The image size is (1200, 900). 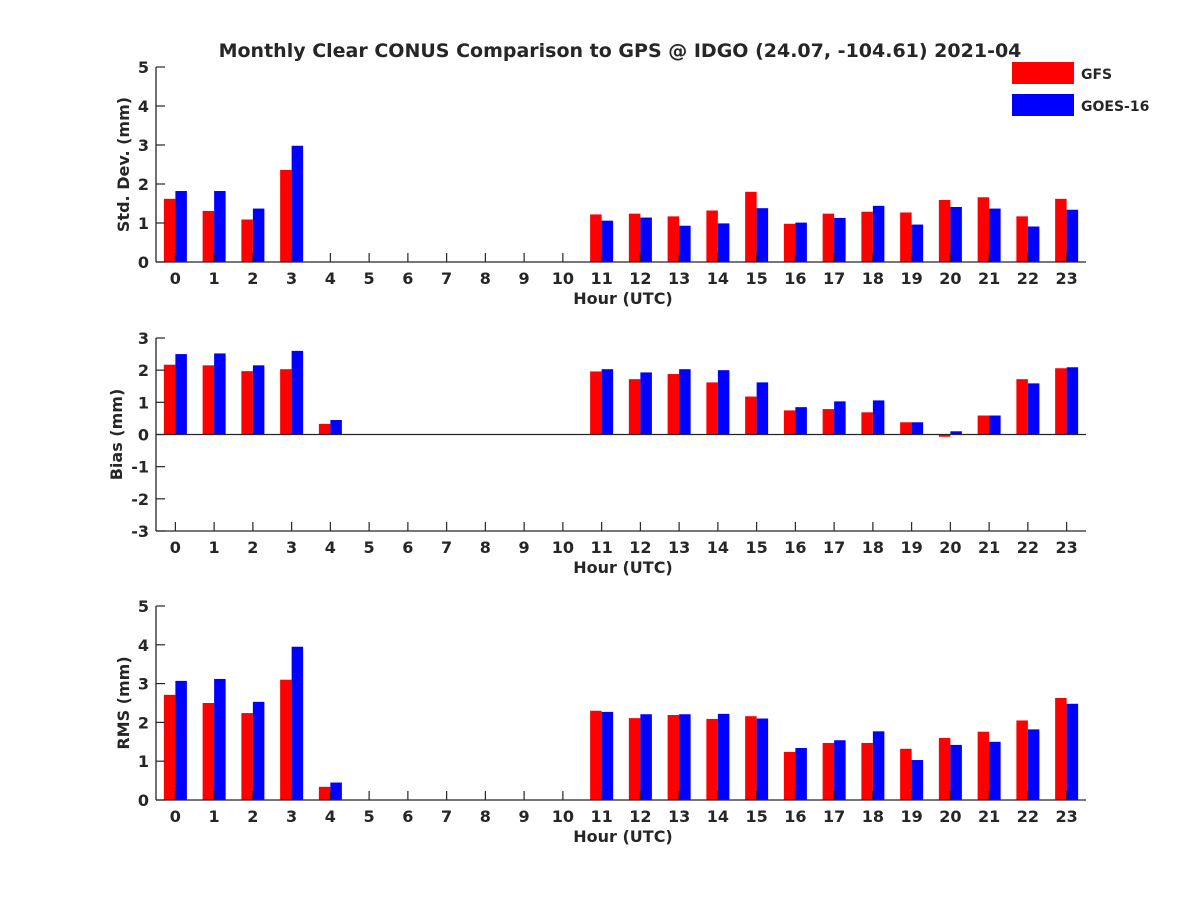 I want to click on y-axis-label: Bias (mm), so click(x=116, y=435).